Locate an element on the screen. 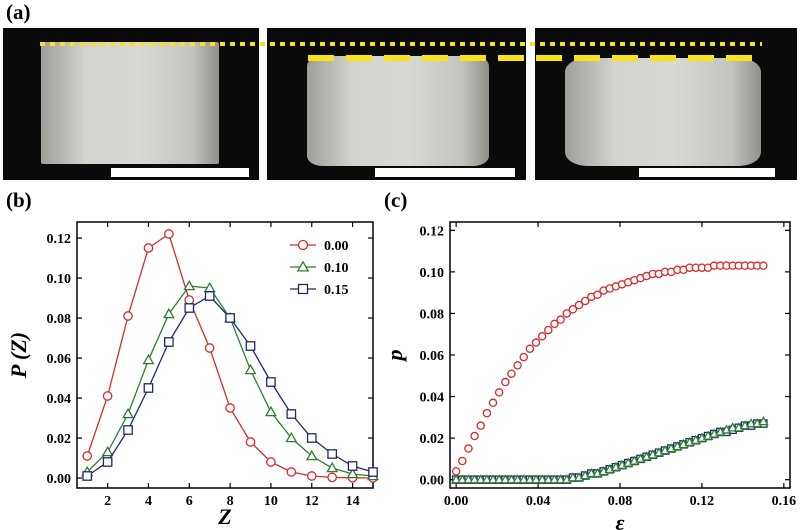 This screenshot has width=800, height=530. panel-label-c: (c) is located at coordinates (396, 200).